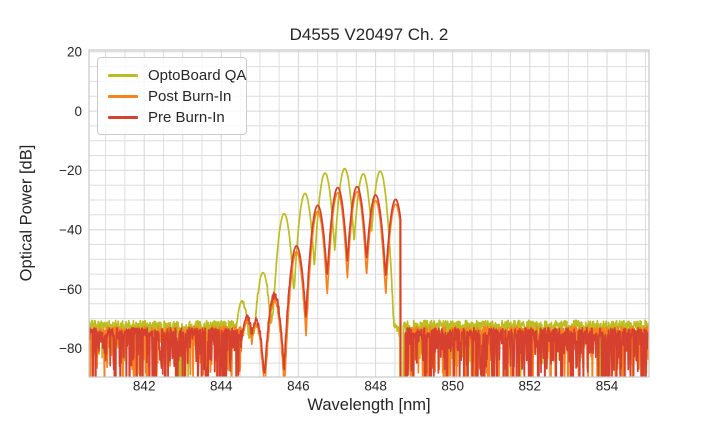 The image size is (720, 432). Describe the element at coordinates (123, 117) in the screenshot. I see `legend-line-pre-burn-in` at that location.